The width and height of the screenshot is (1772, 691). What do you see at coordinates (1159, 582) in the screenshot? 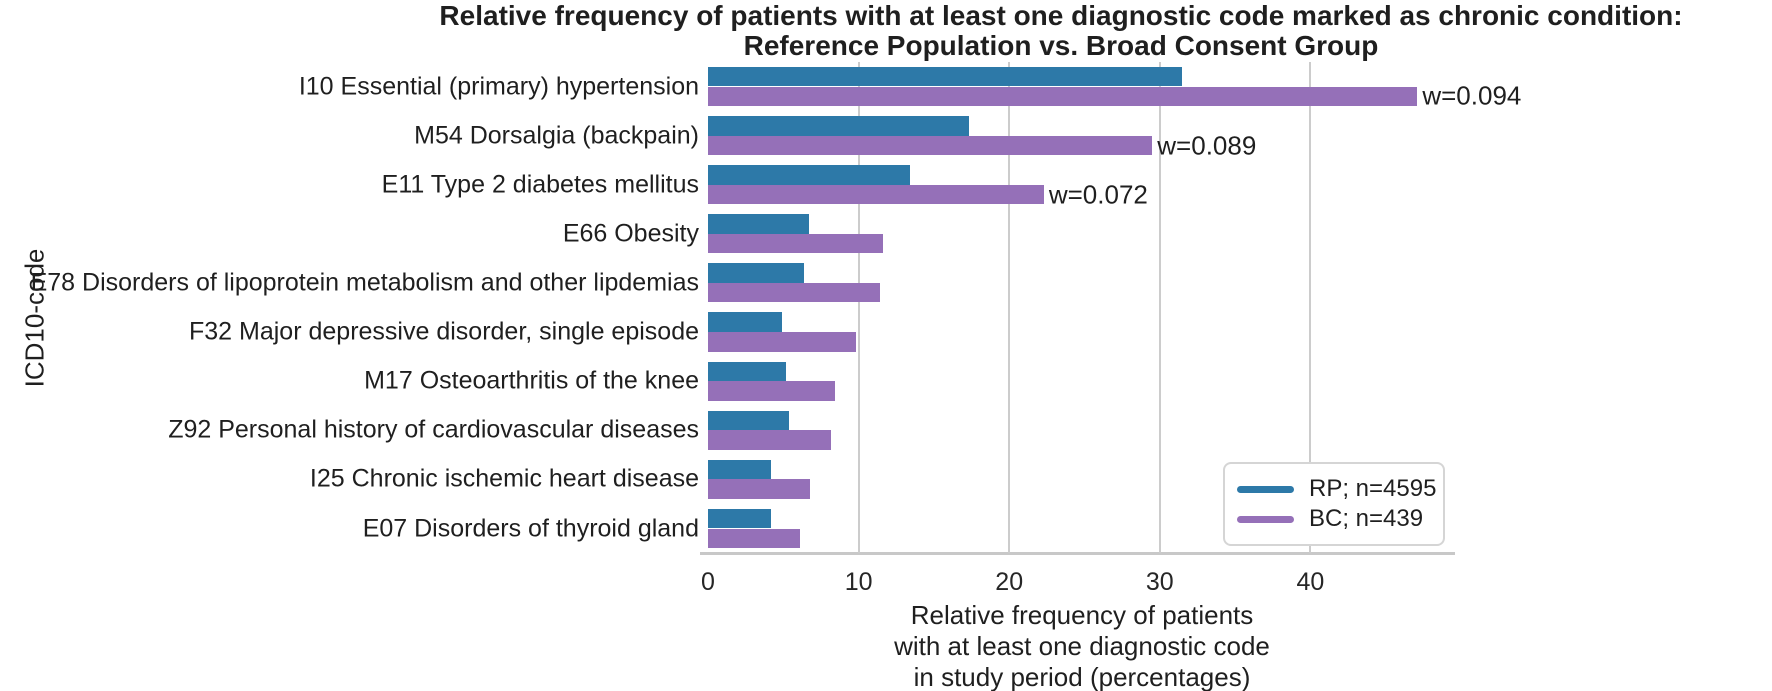
I see `x-tick-label: 30` at bounding box center [1159, 582].